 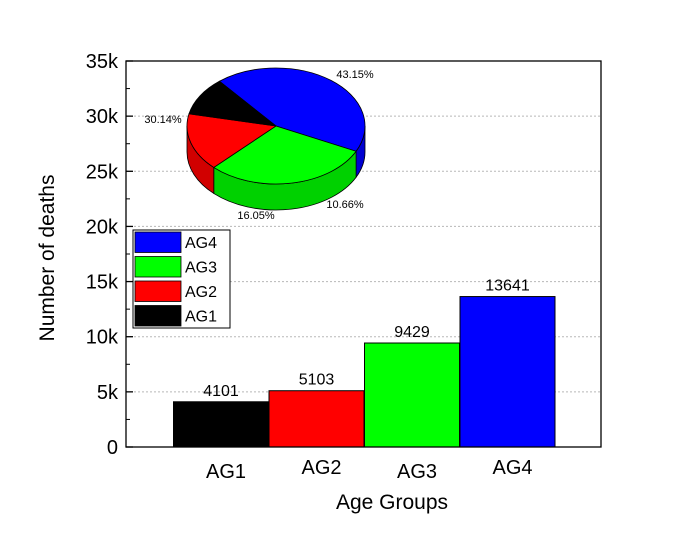 What do you see at coordinates (158, 291) in the screenshot?
I see `legend-swatch-ag2` at bounding box center [158, 291].